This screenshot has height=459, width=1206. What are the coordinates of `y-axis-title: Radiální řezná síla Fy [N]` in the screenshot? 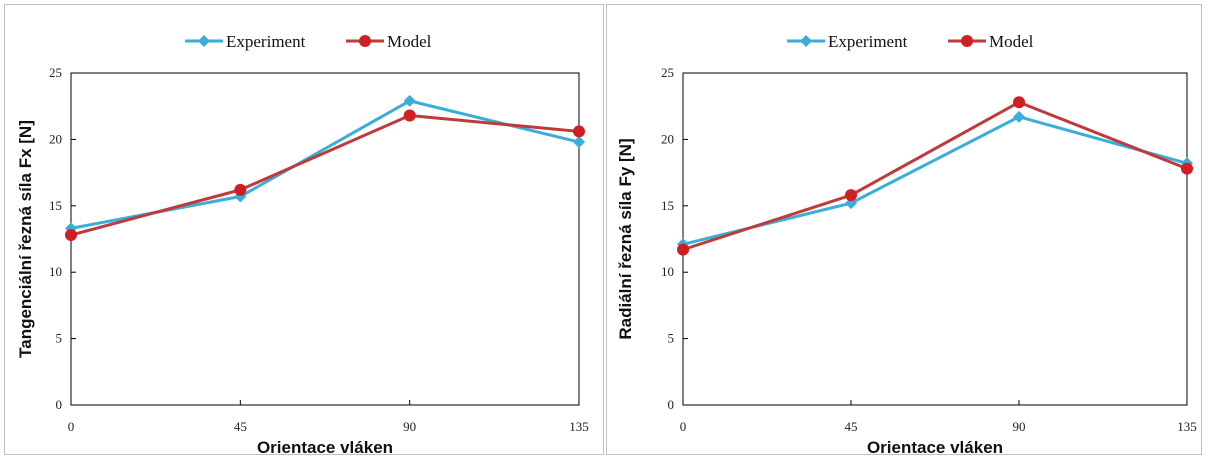 It's located at (625, 238).